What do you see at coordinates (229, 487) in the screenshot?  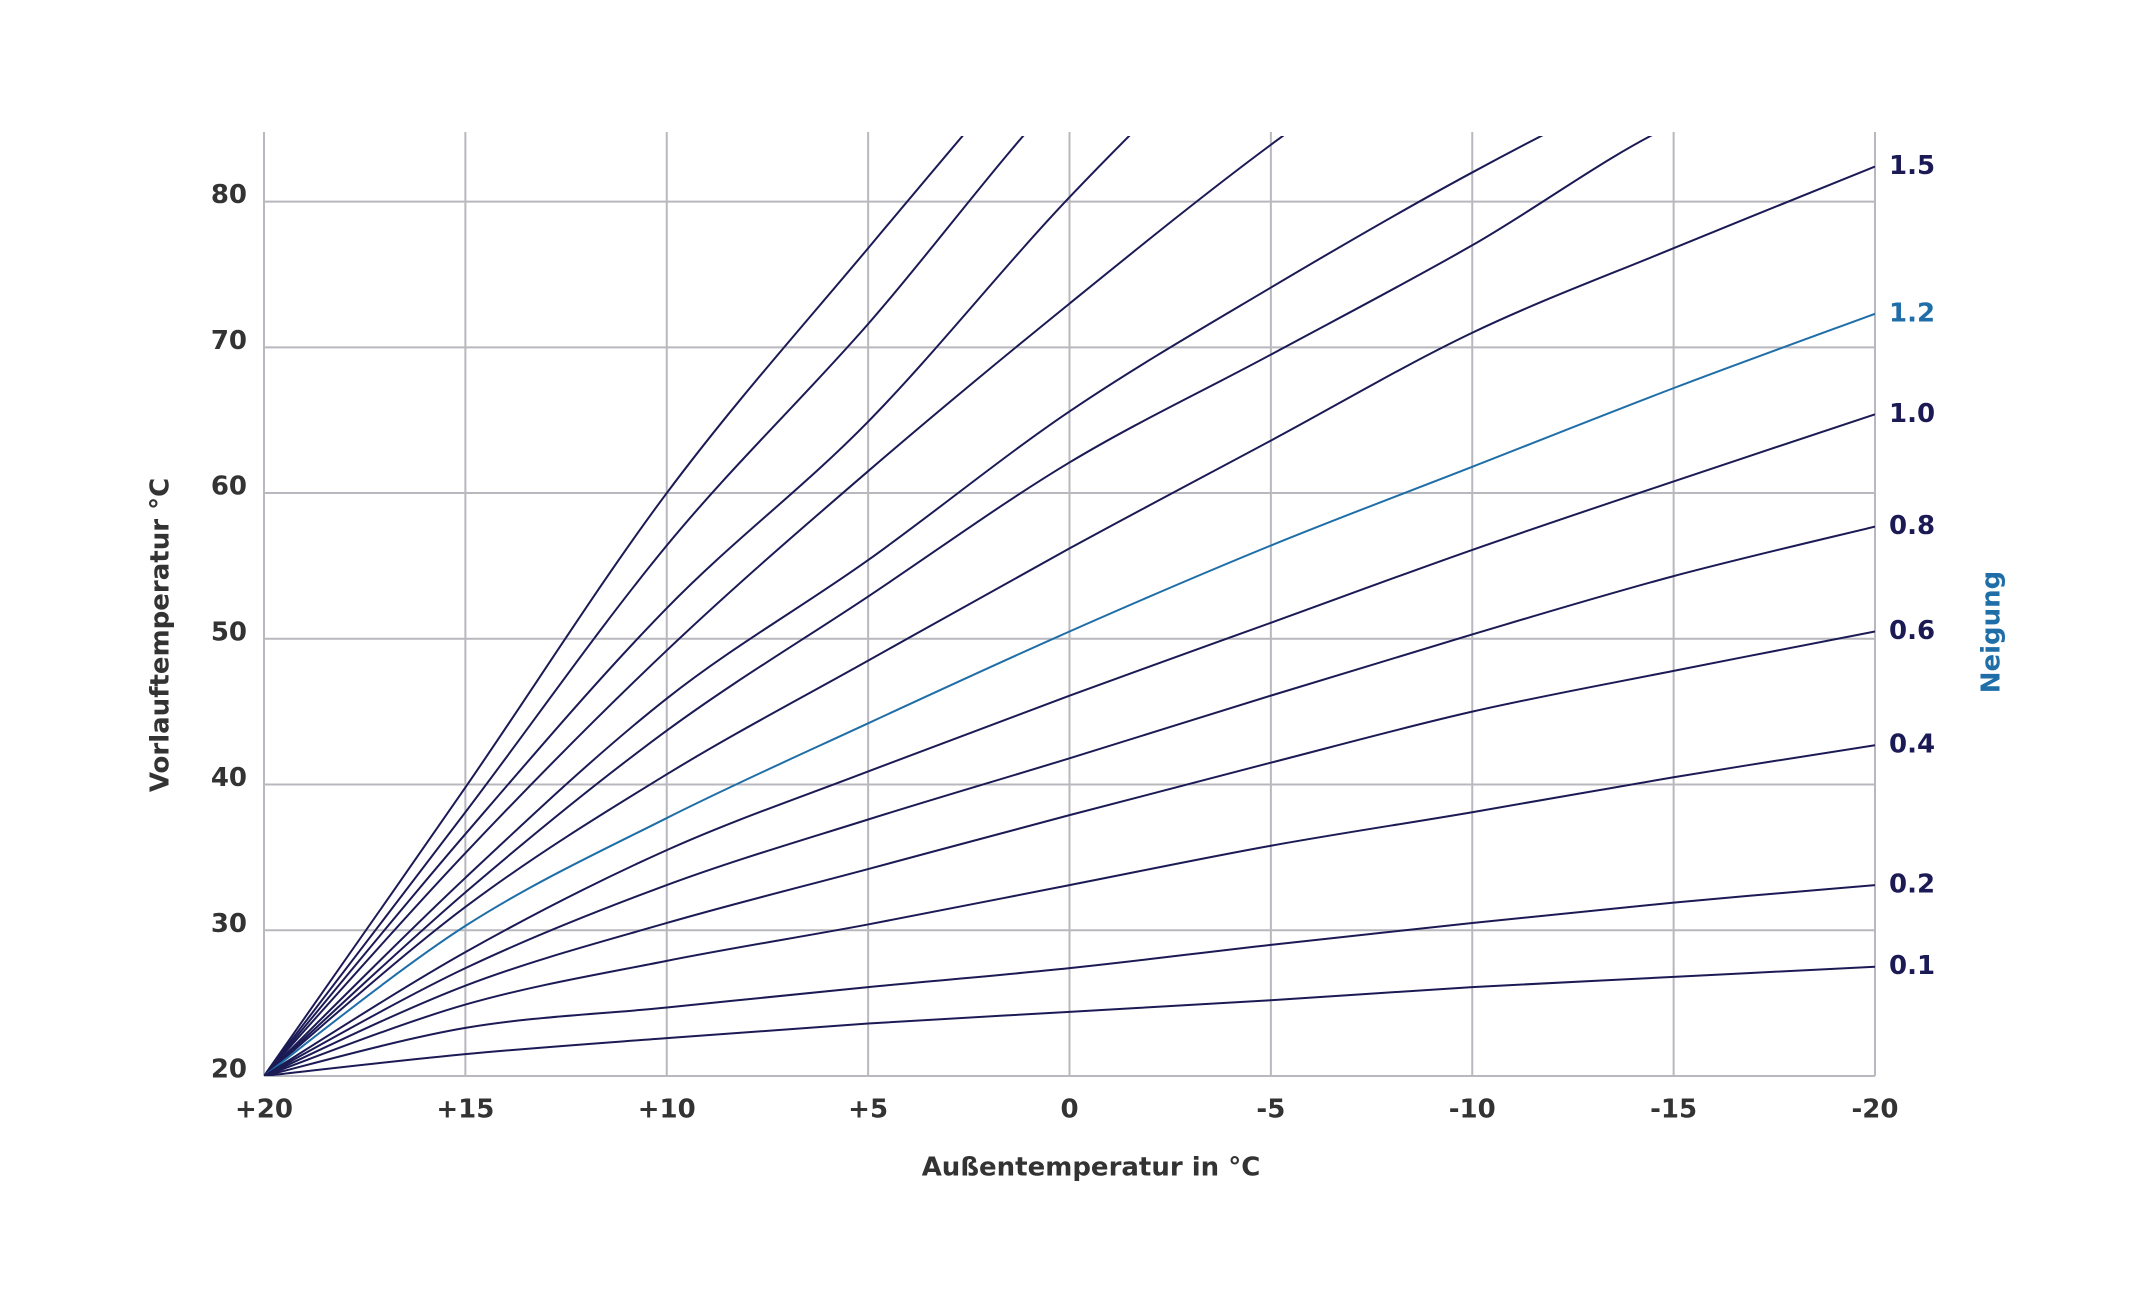 I see `y-tick-label: 60` at bounding box center [229, 487].